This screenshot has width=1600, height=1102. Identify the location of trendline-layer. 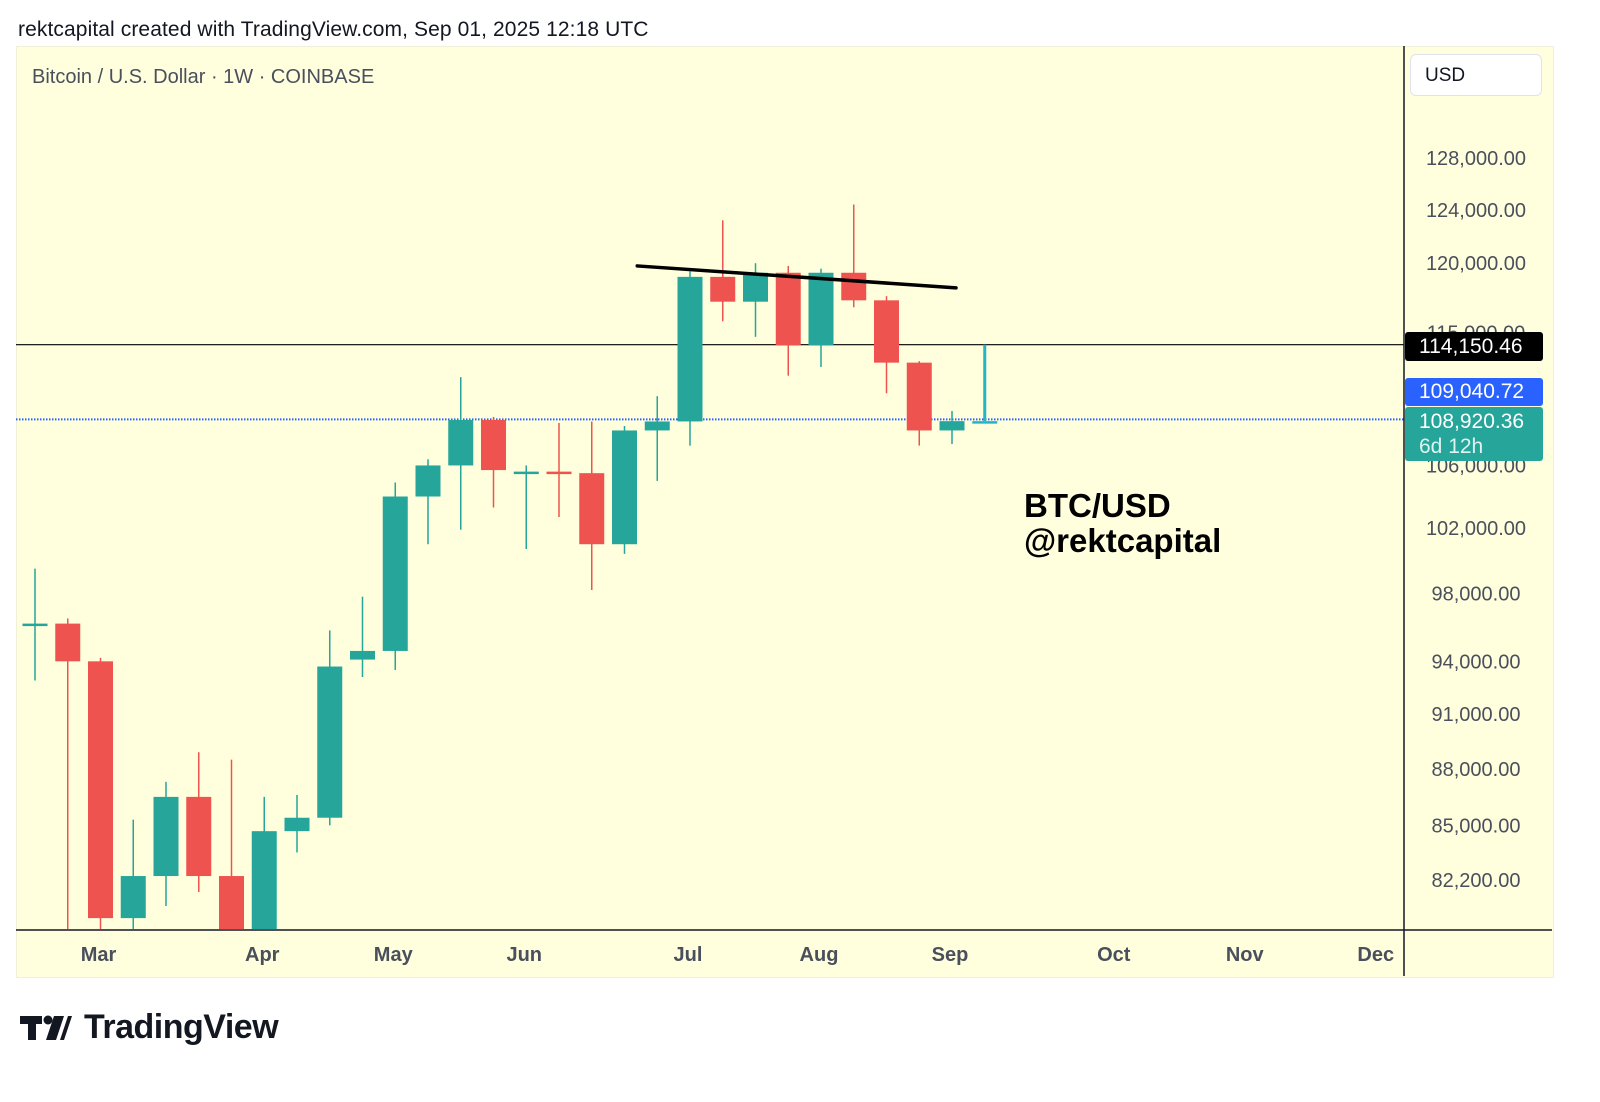
(796, 277).